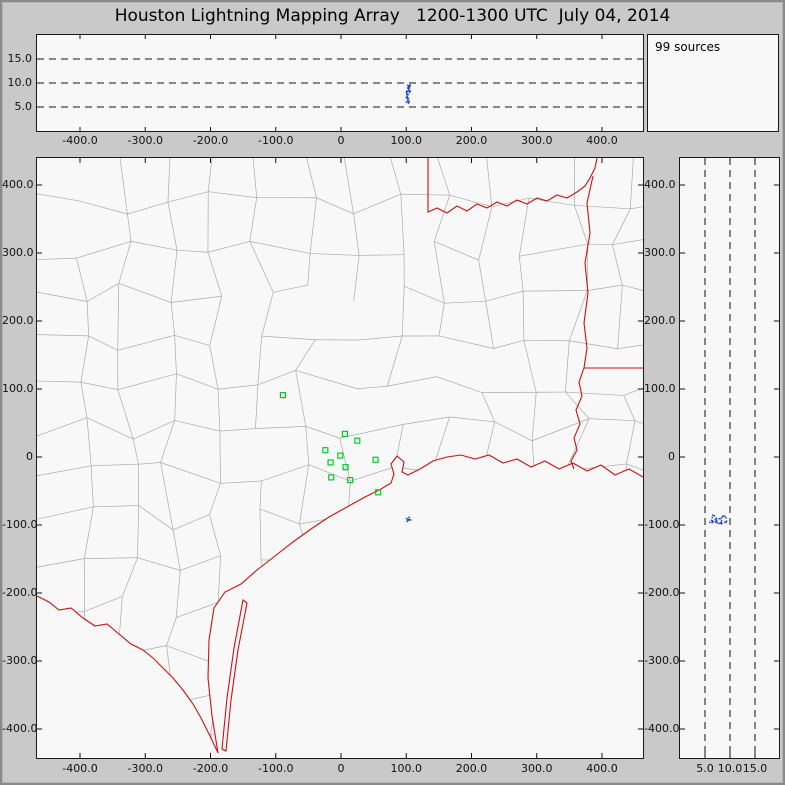 The image size is (785, 785). Describe the element at coordinates (145, 768) in the screenshot. I see `map-x-axis-tick-label: -300.0` at that location.